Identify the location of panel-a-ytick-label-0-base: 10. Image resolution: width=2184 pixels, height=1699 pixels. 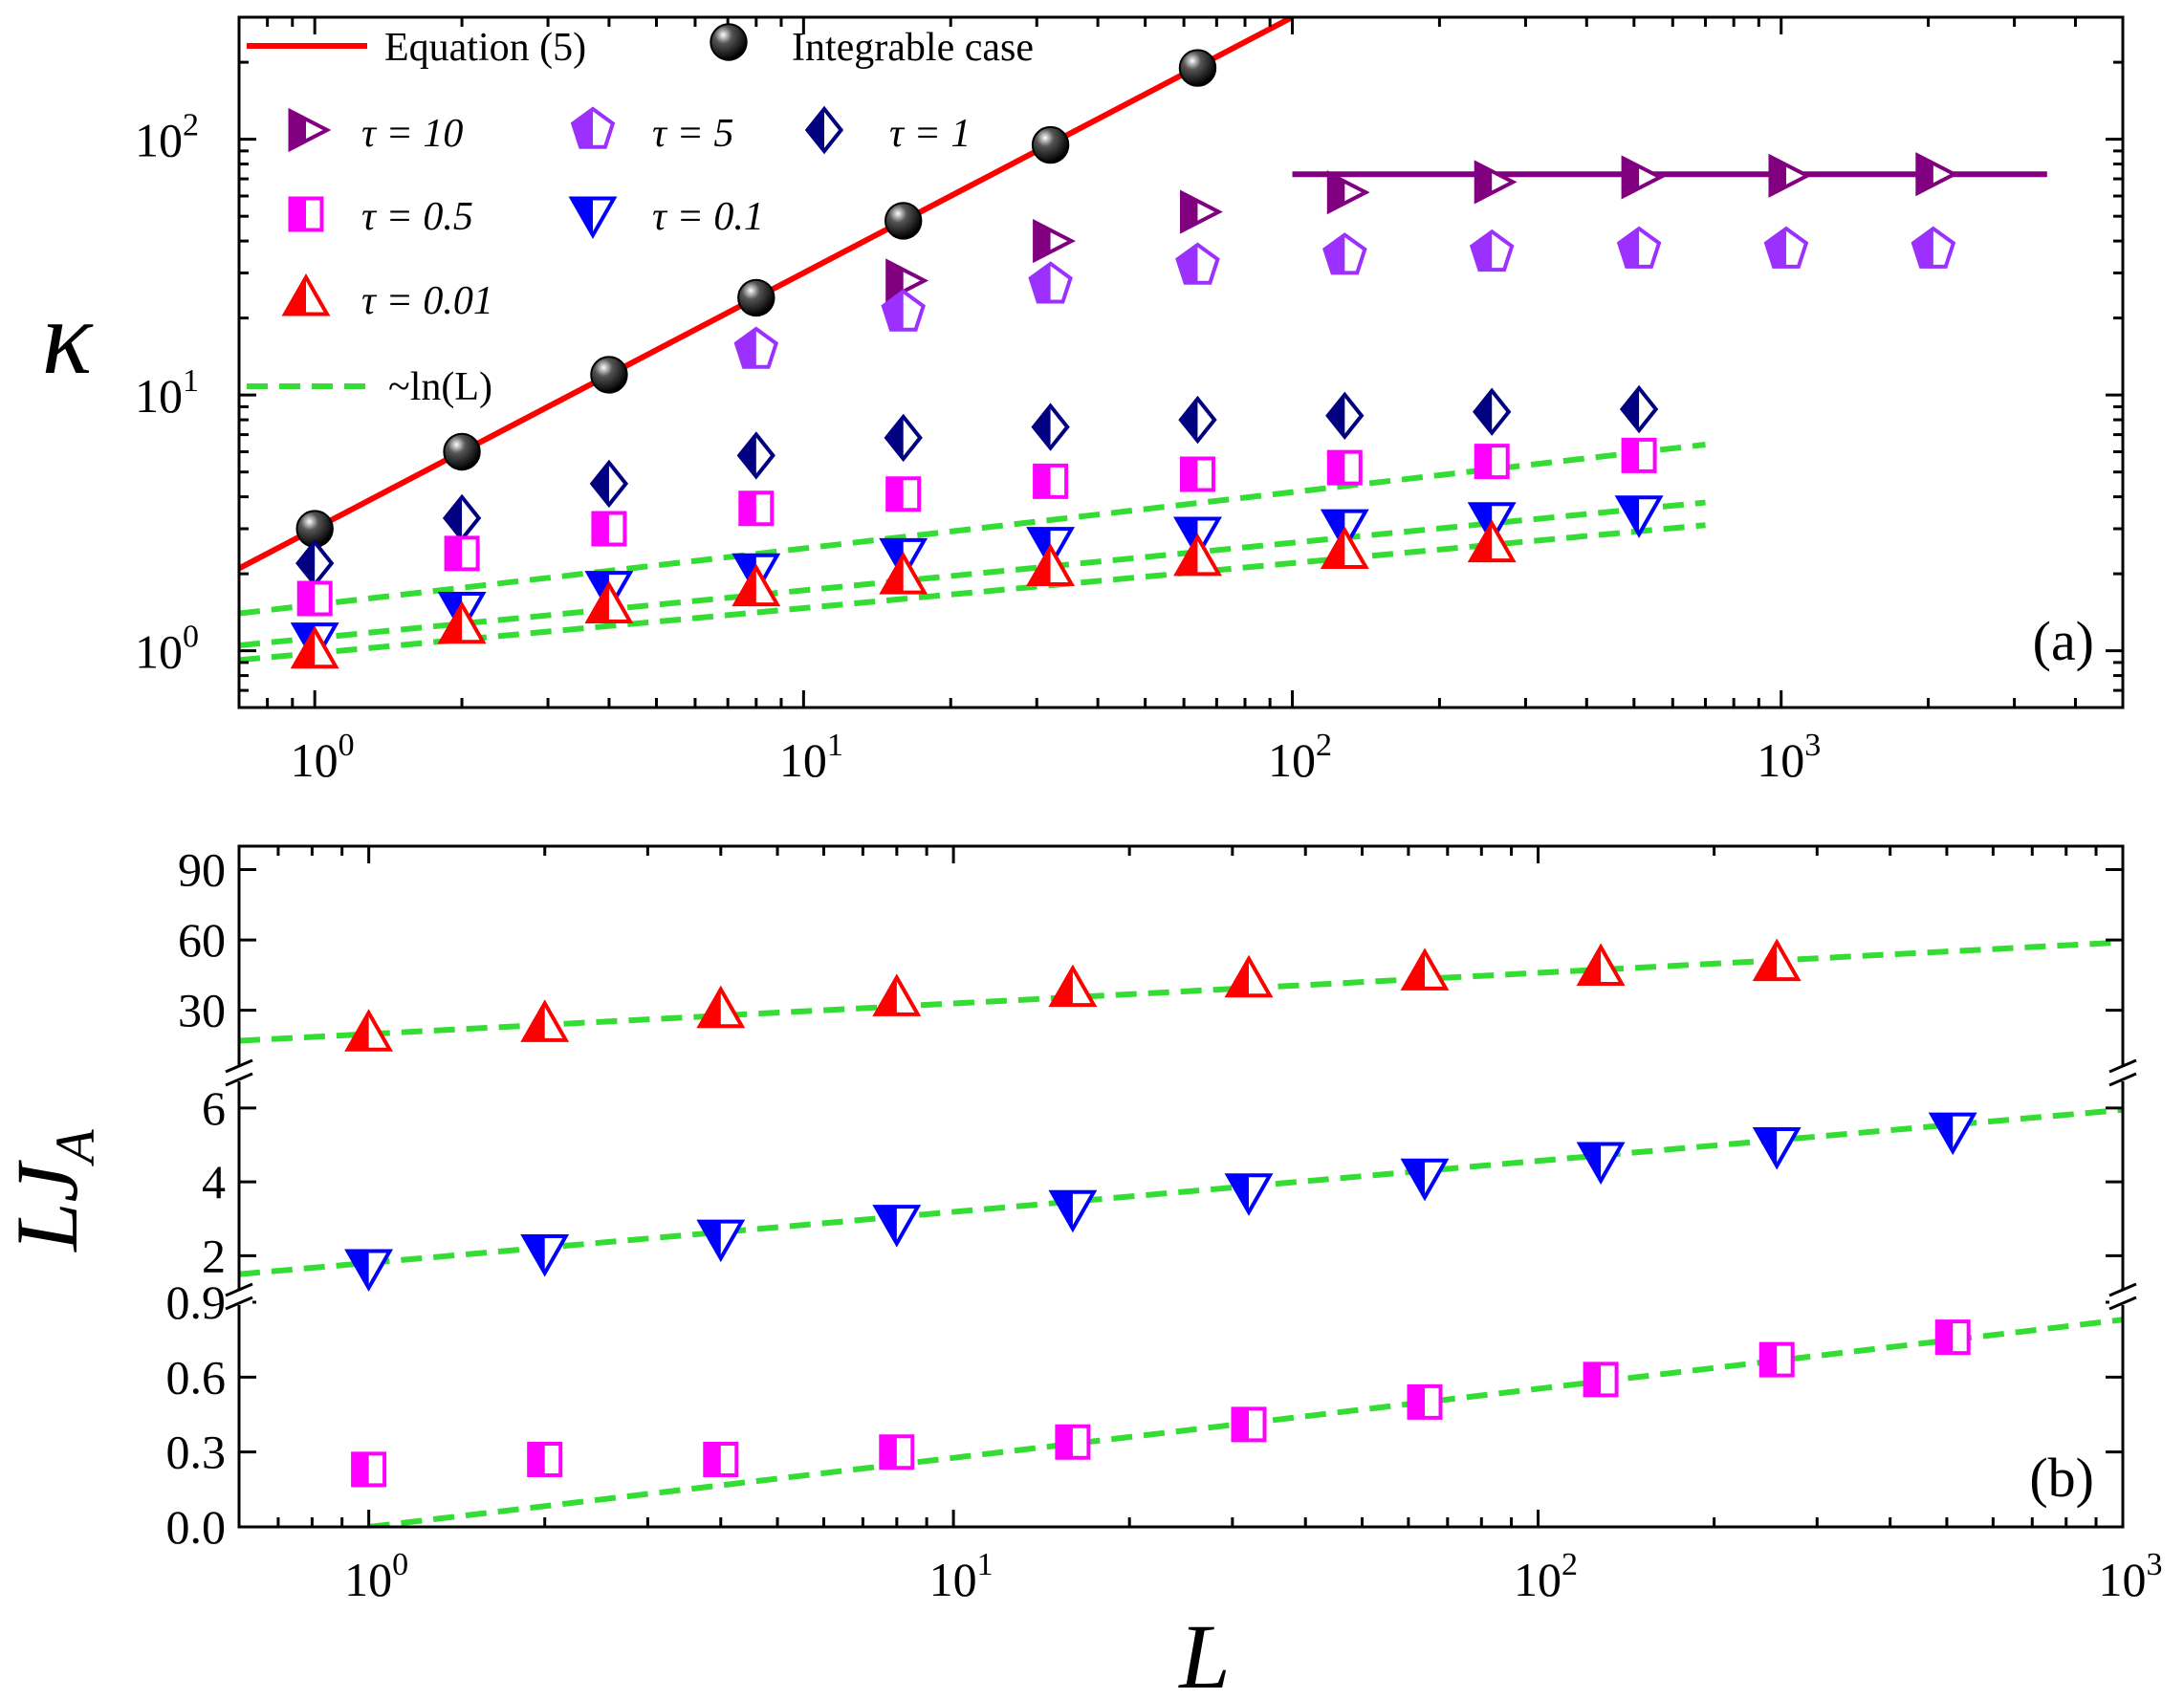
(159, 652).